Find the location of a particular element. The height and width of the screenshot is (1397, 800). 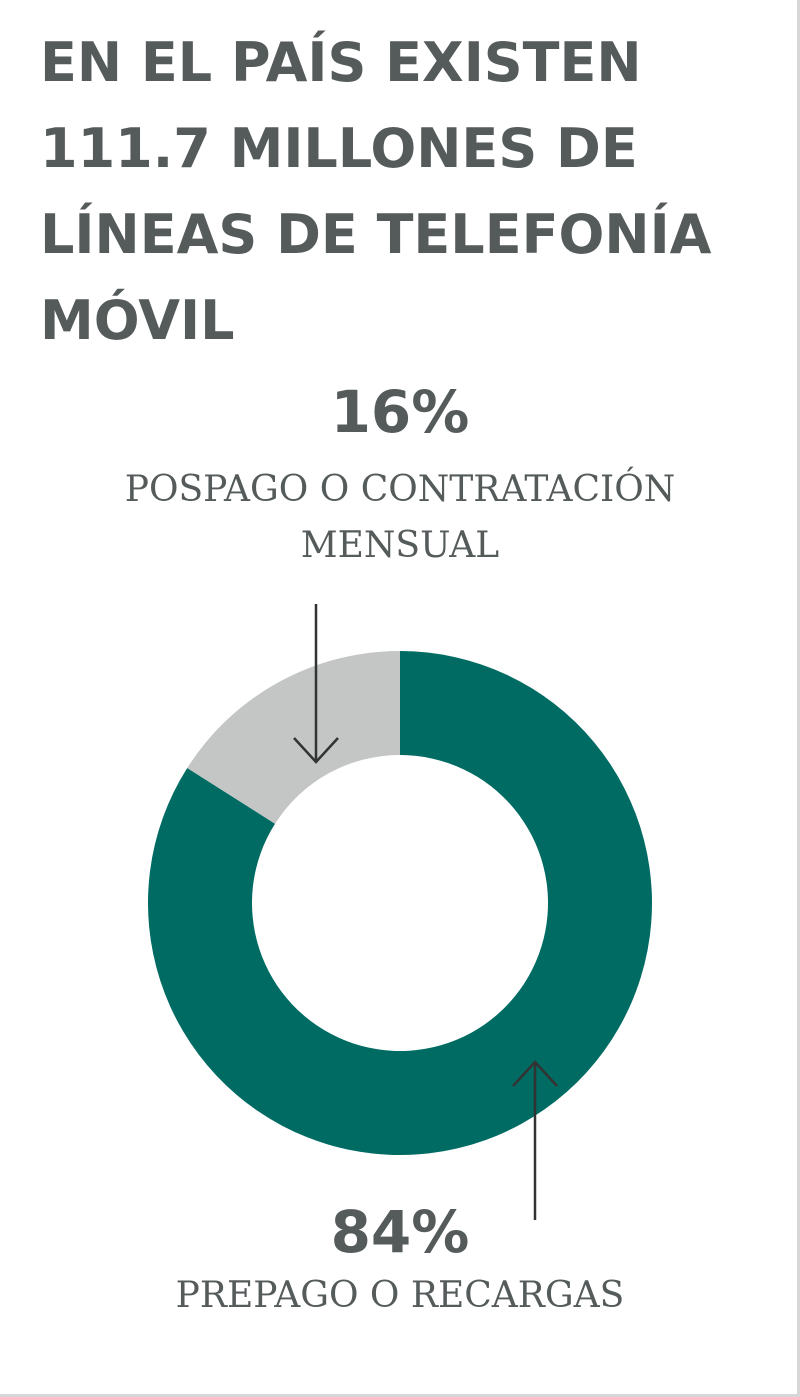

value-label: 84% is located at coordinates (400, 1232).